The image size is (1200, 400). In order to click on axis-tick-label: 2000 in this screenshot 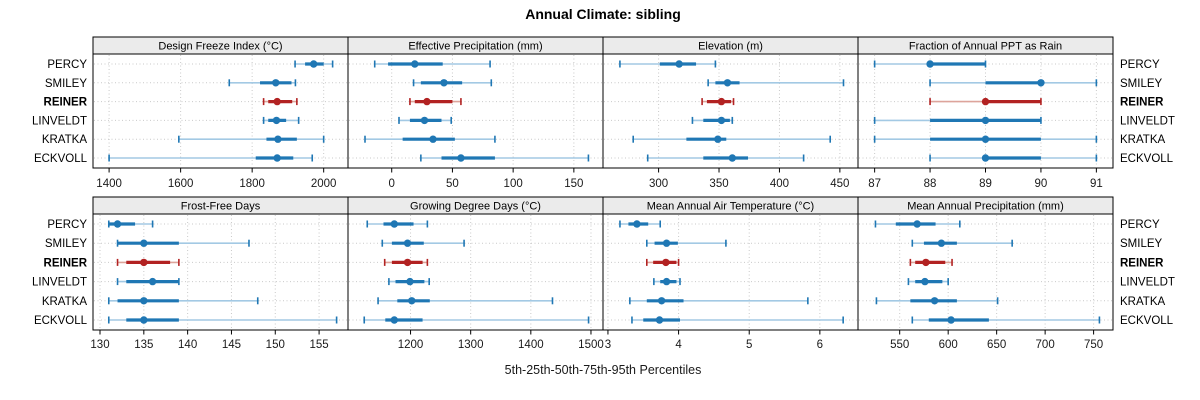, I will do `click(324, 184)`.